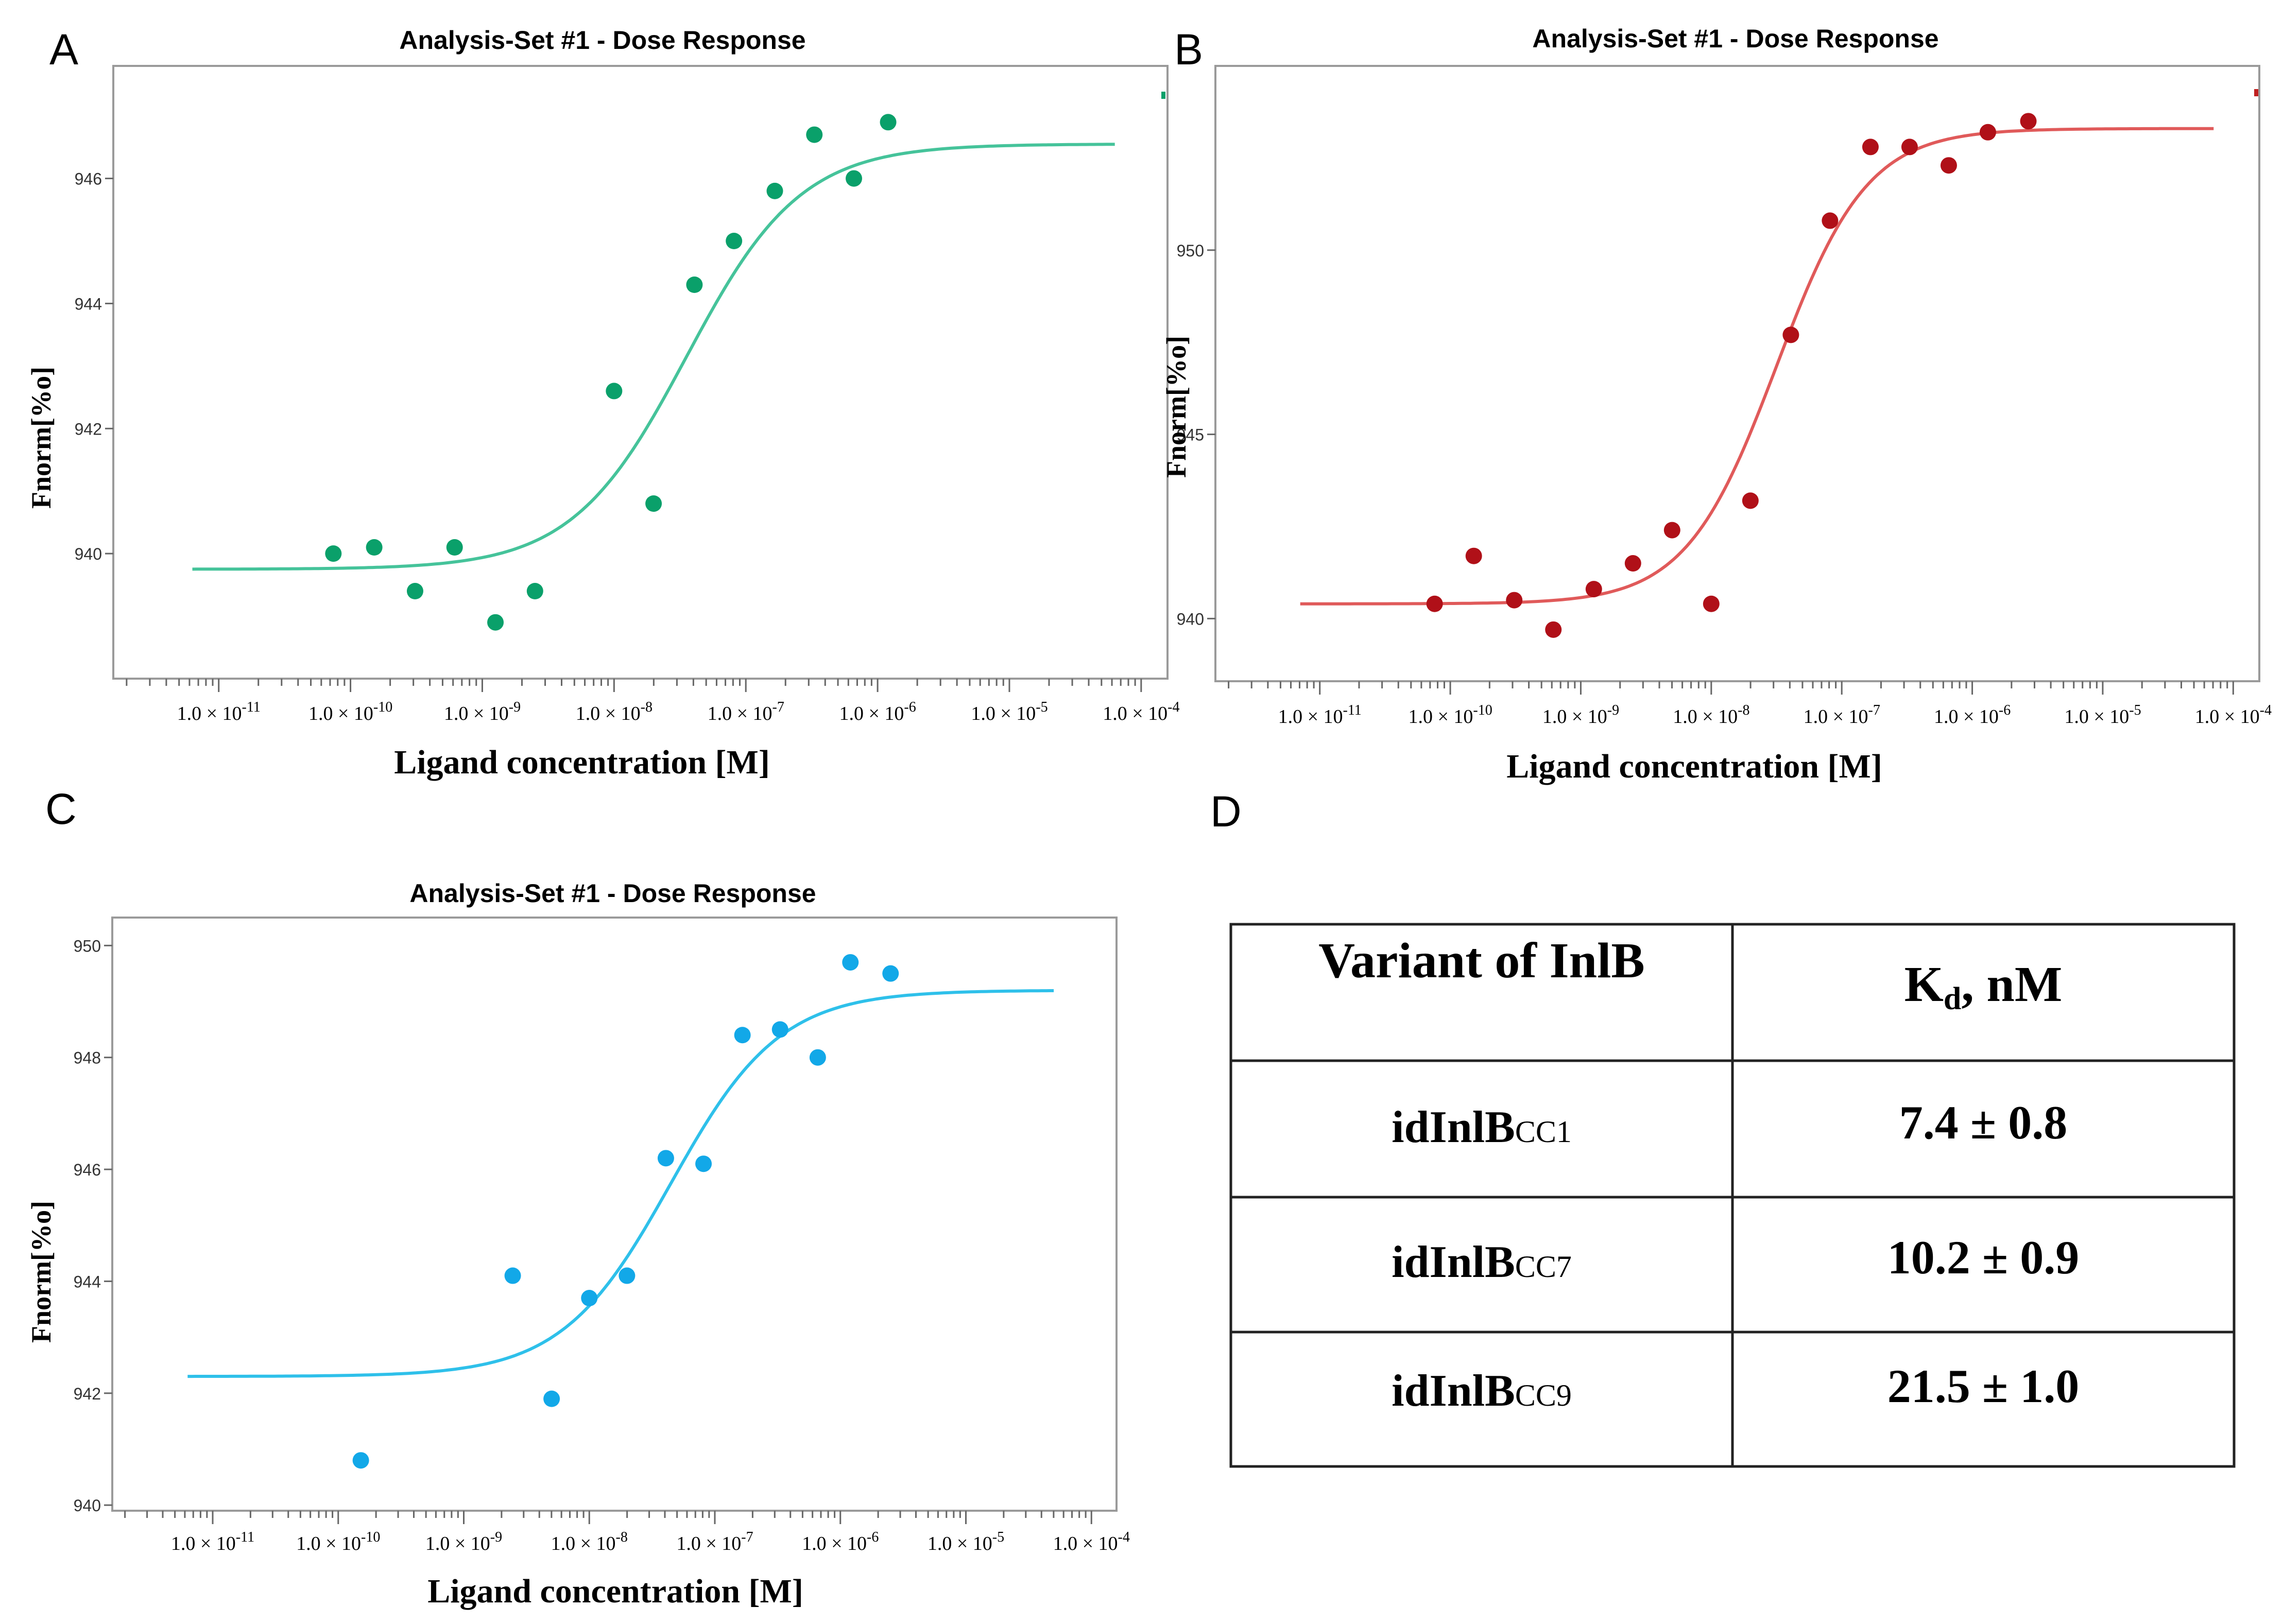 The image size is (2283, 1624). What do you see at coordinates (94, 366) in the screenshot?
I see `chart-a-y-ticks: 940 942 944 946` at bounding box center [94, 366].